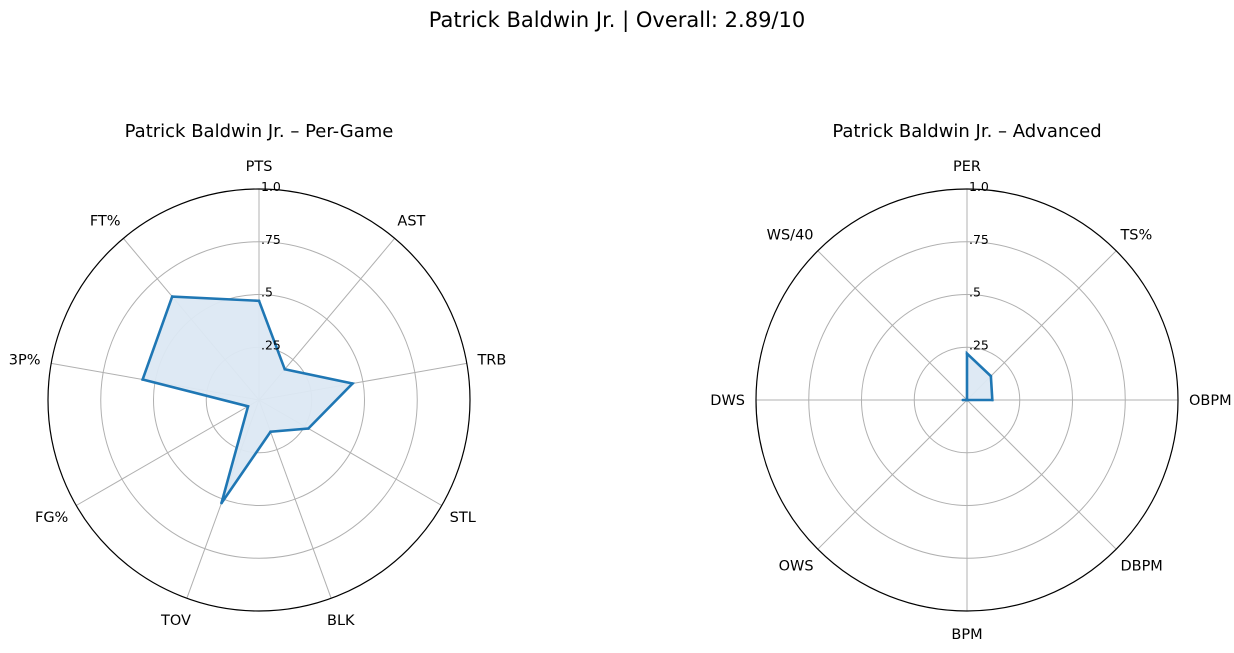 The width and height of the screenshot is (1234, 653). Describe the element at coordinates (105, 222) in the screenshot. I see `per-game-axis-label-ft-: FT%` at that location.